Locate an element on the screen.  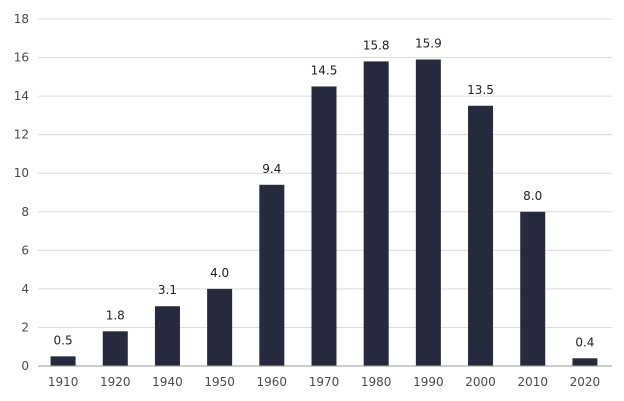
x-tick-label: 1970 is located at coordinates (324, 382).